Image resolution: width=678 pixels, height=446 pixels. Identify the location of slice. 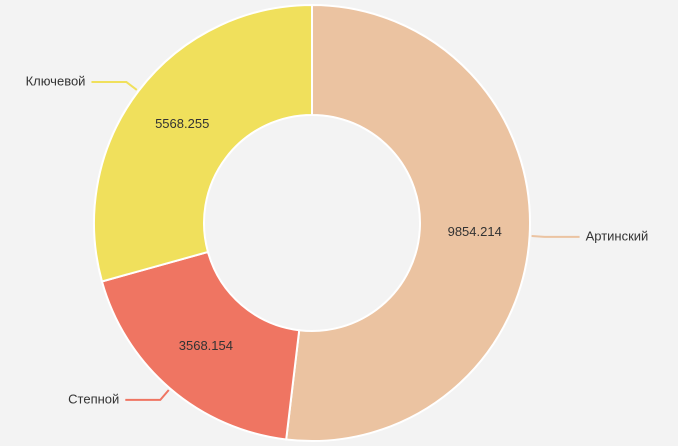
(200, 345).